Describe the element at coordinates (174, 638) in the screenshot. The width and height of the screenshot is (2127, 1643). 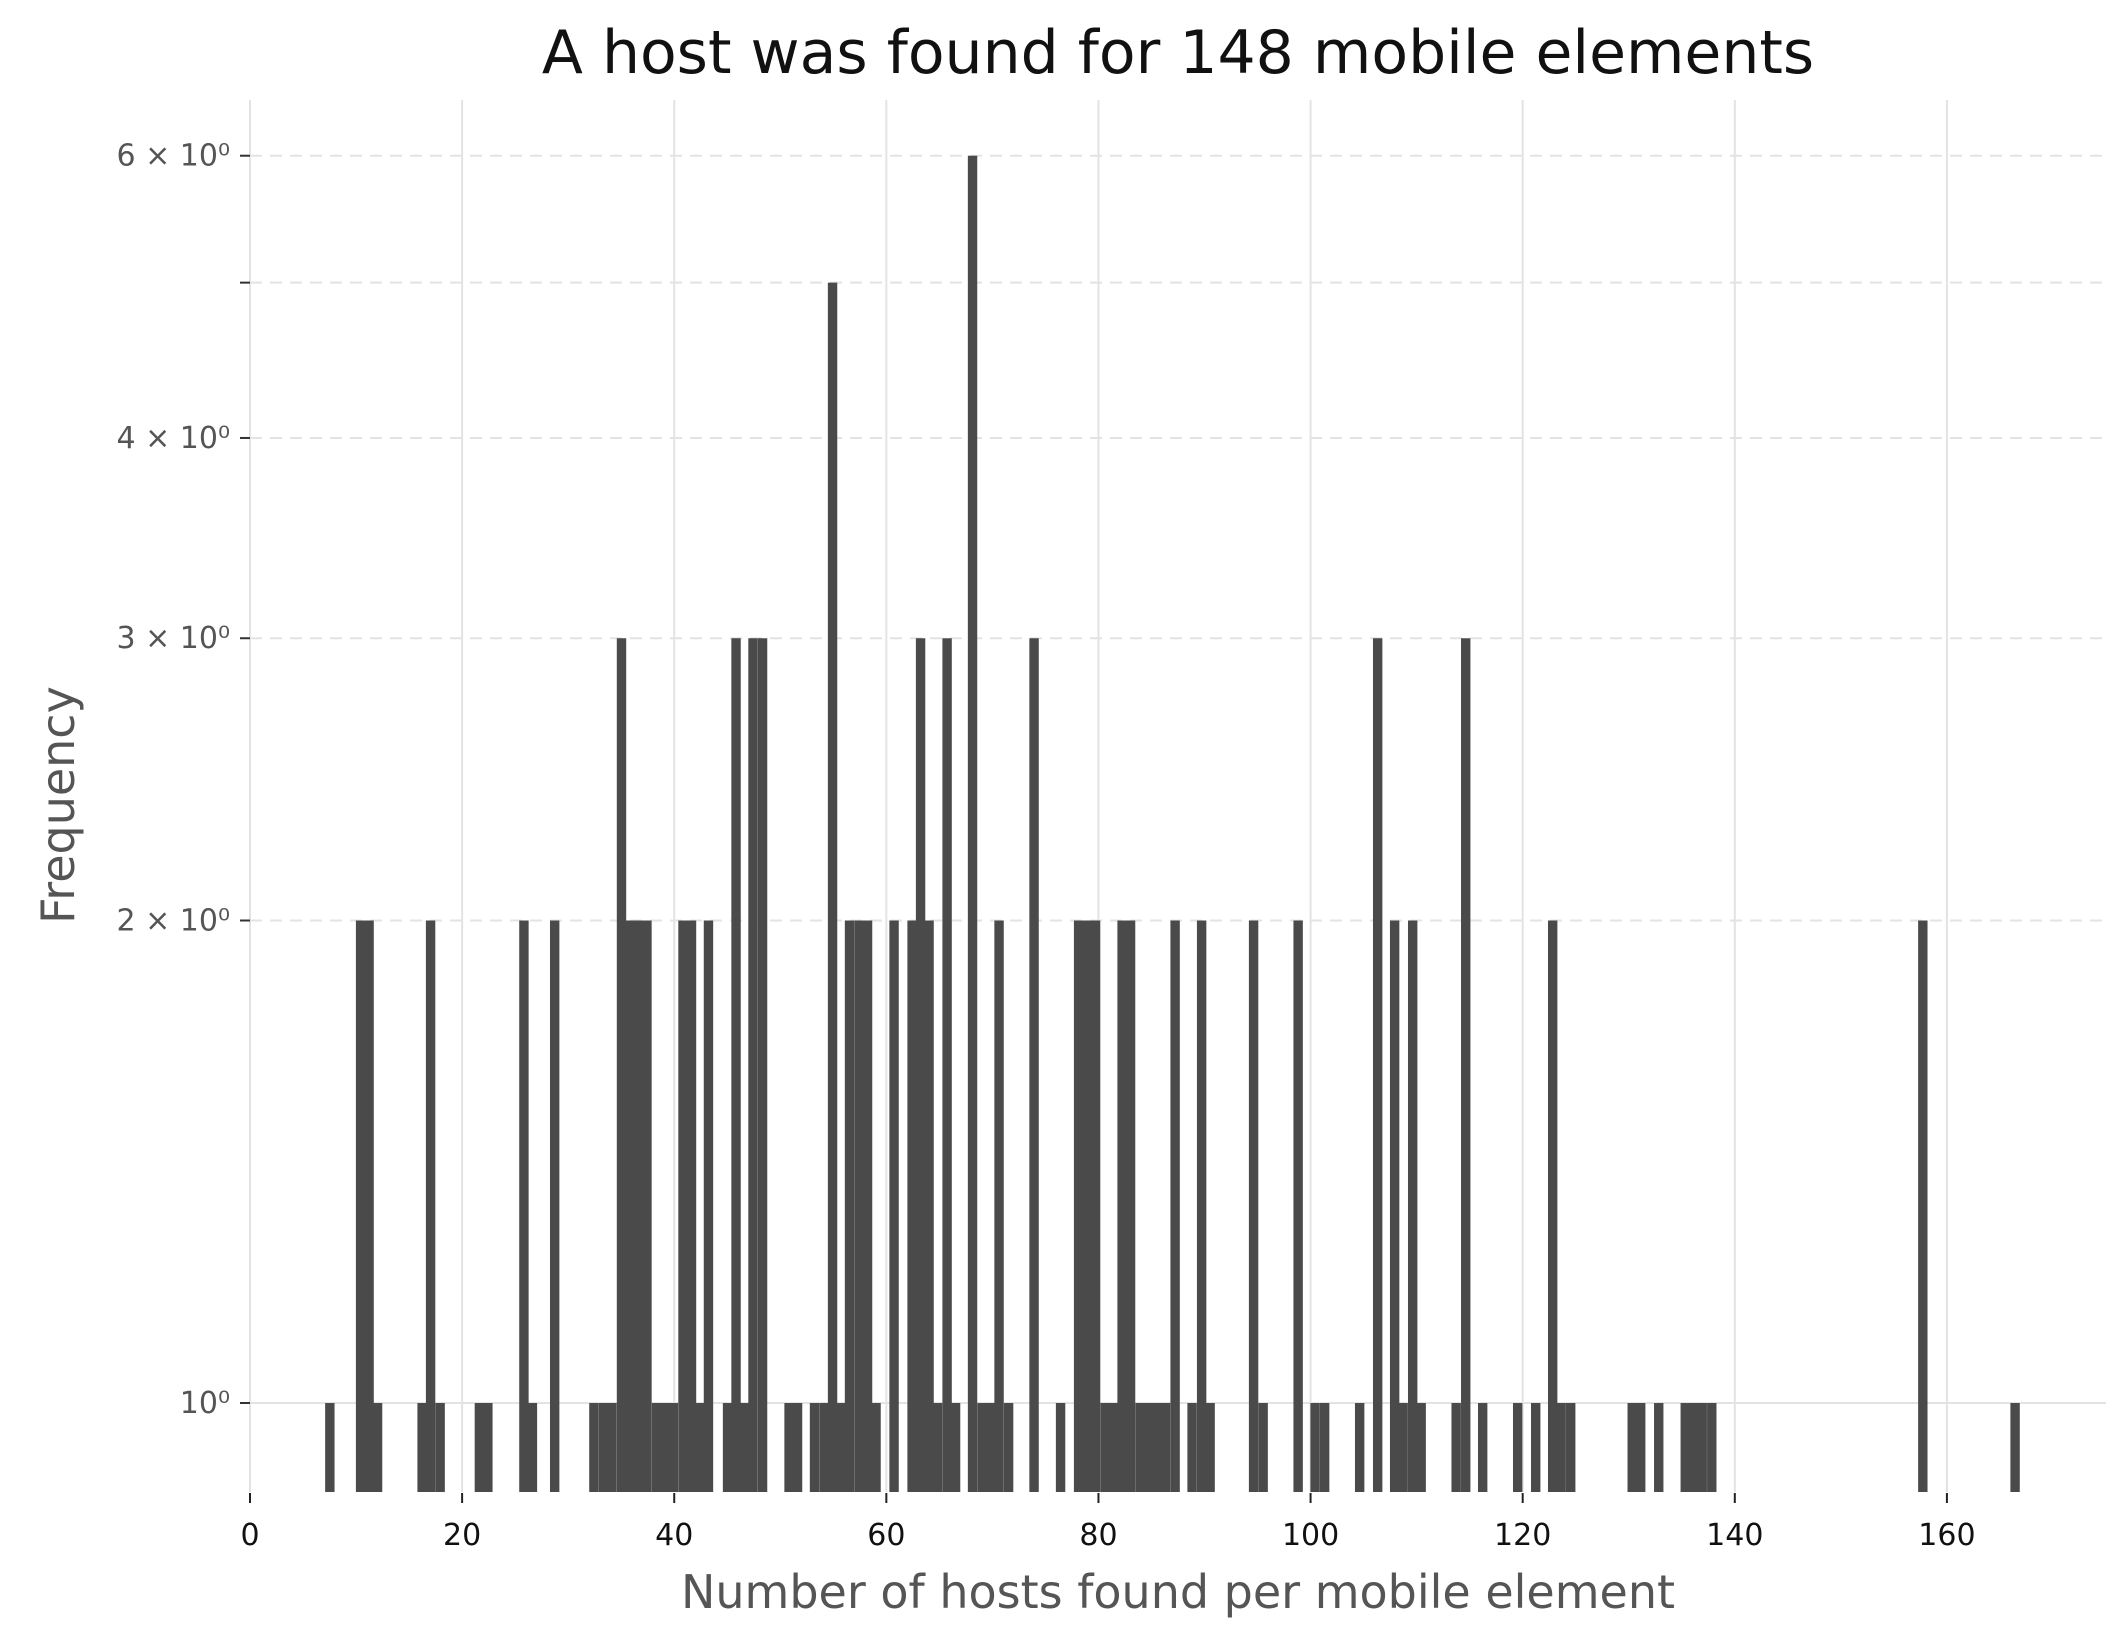
I see `y-tick-label: 3 × 10⁰` at that location.